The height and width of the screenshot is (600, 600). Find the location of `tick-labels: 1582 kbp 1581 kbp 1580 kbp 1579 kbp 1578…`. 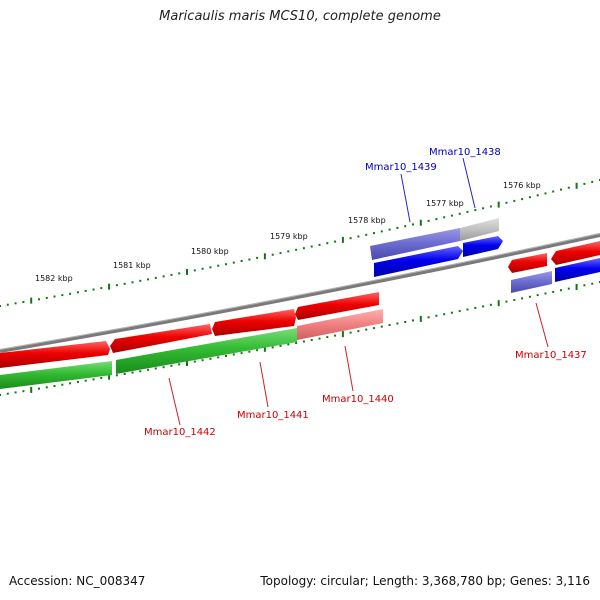

tick-labels: 1582 kbp 1581 kbp 1580 kbp 1579 kbp 1578… is located at coordinates (288, 232).